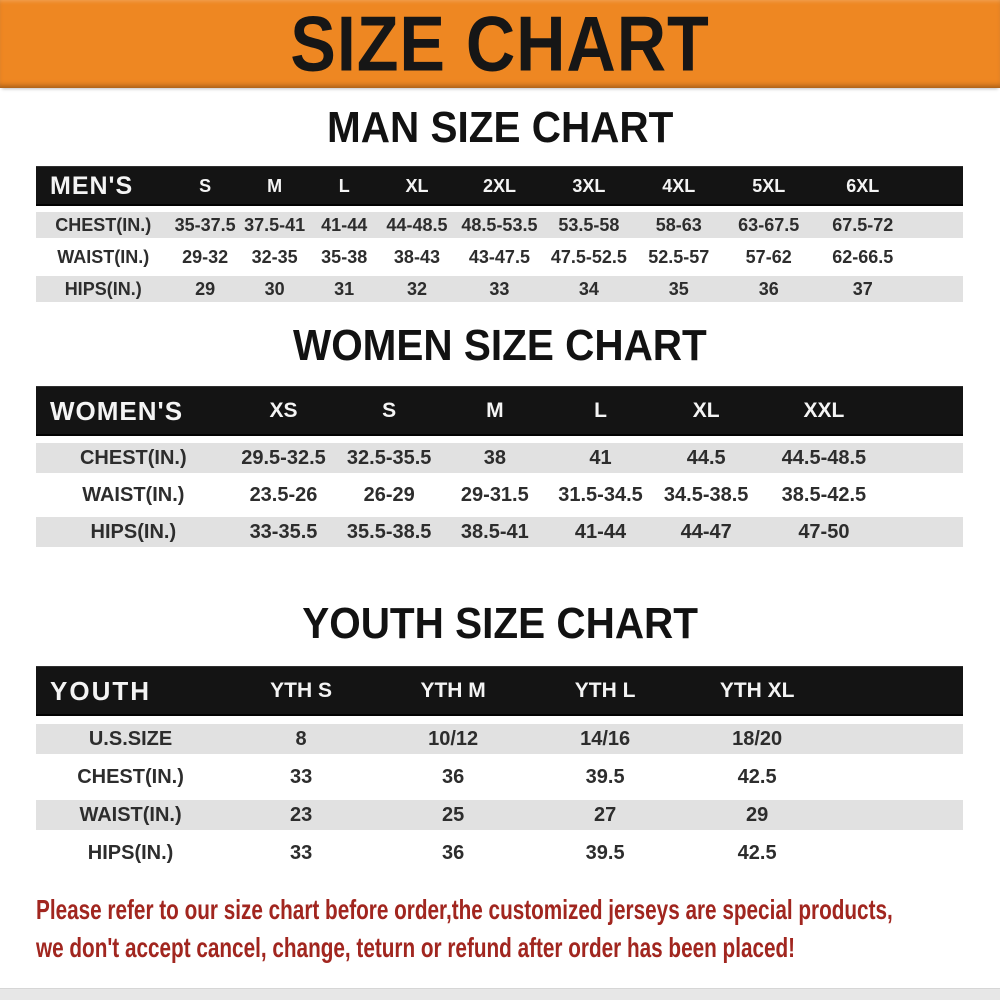 This screenshot has height=1000, width=1000. I want to click on youth-table-label: YOUTH, so click(131, 691).